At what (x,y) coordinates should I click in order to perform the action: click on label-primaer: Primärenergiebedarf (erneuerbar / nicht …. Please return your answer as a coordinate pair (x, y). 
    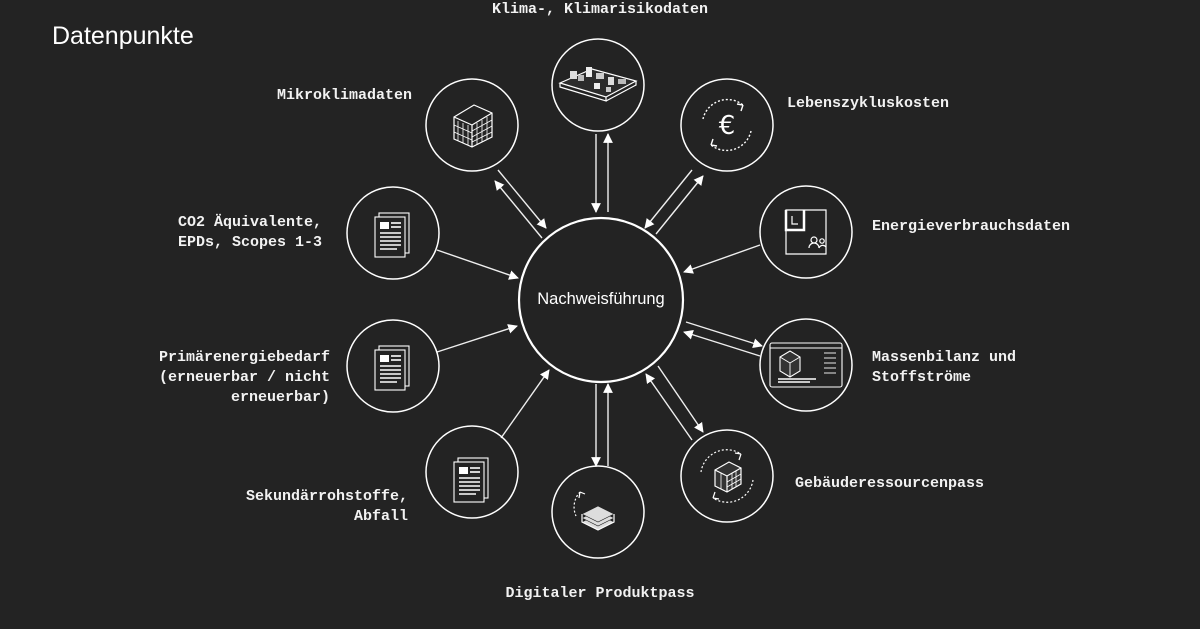
    Looking at the image, I should click on (244, 377).